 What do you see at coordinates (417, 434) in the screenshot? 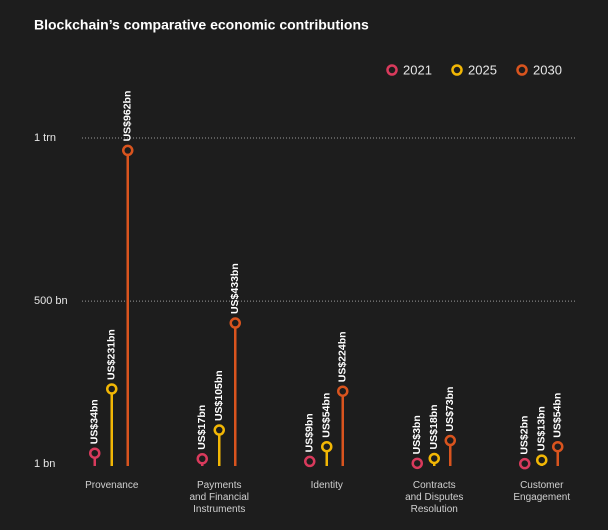
I see `value-label: US$3bn` at bounding box center [417, 434].